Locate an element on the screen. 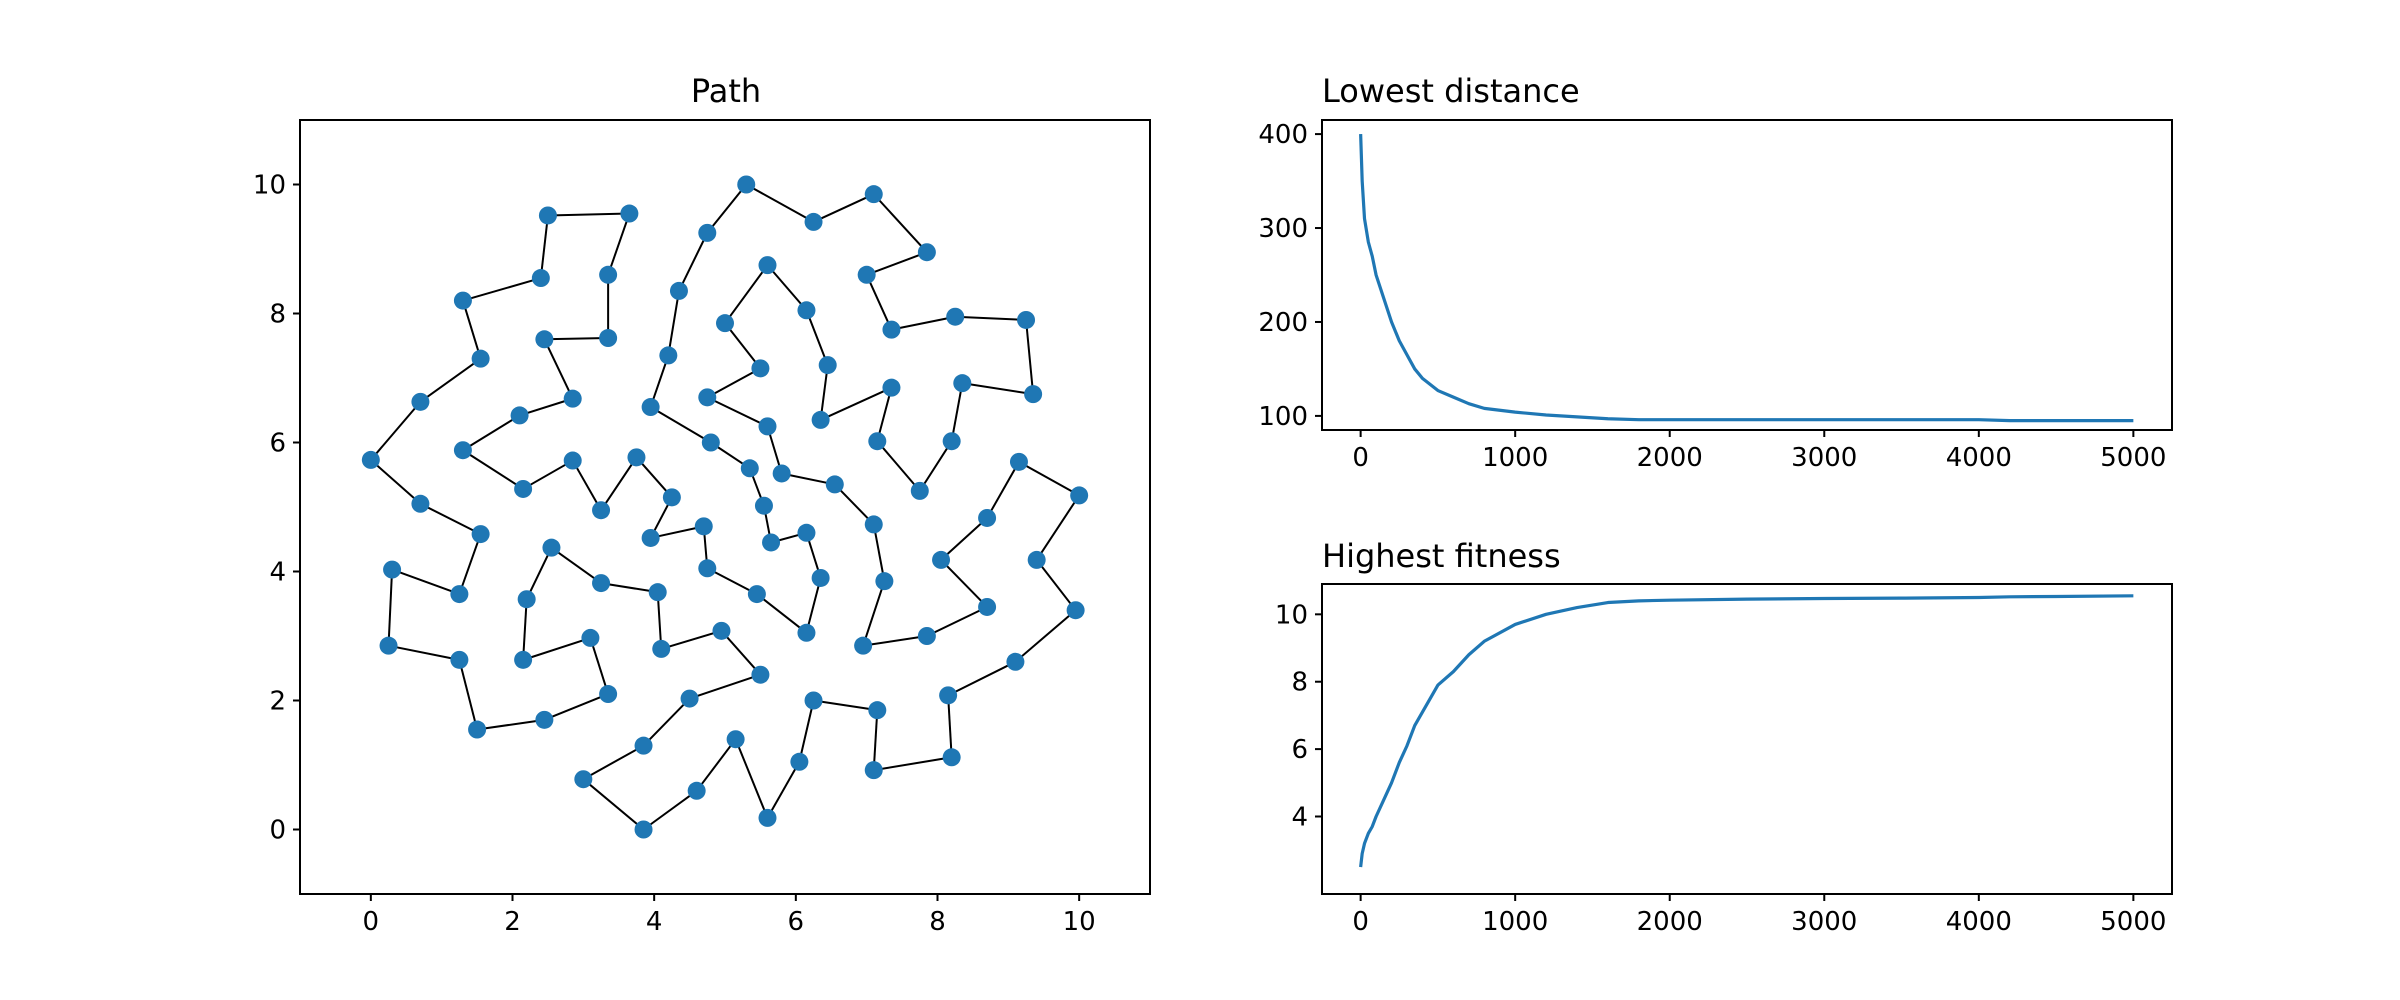  lowest-distance-x-tick-label: 2000 is located at coordinates (1670, 458).